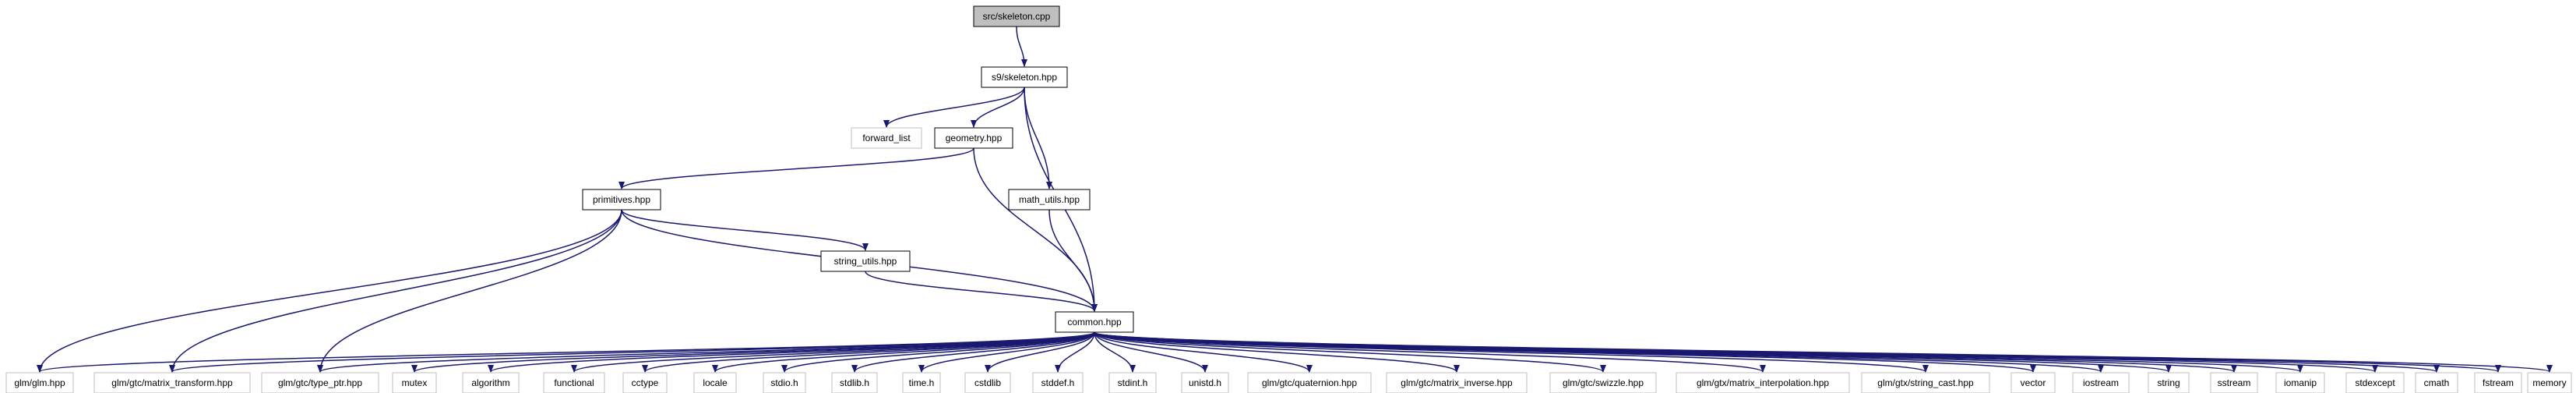 The image size is (2576, 393). I want to click on node-label-stddef: stddef.h, so click(1058, 382).